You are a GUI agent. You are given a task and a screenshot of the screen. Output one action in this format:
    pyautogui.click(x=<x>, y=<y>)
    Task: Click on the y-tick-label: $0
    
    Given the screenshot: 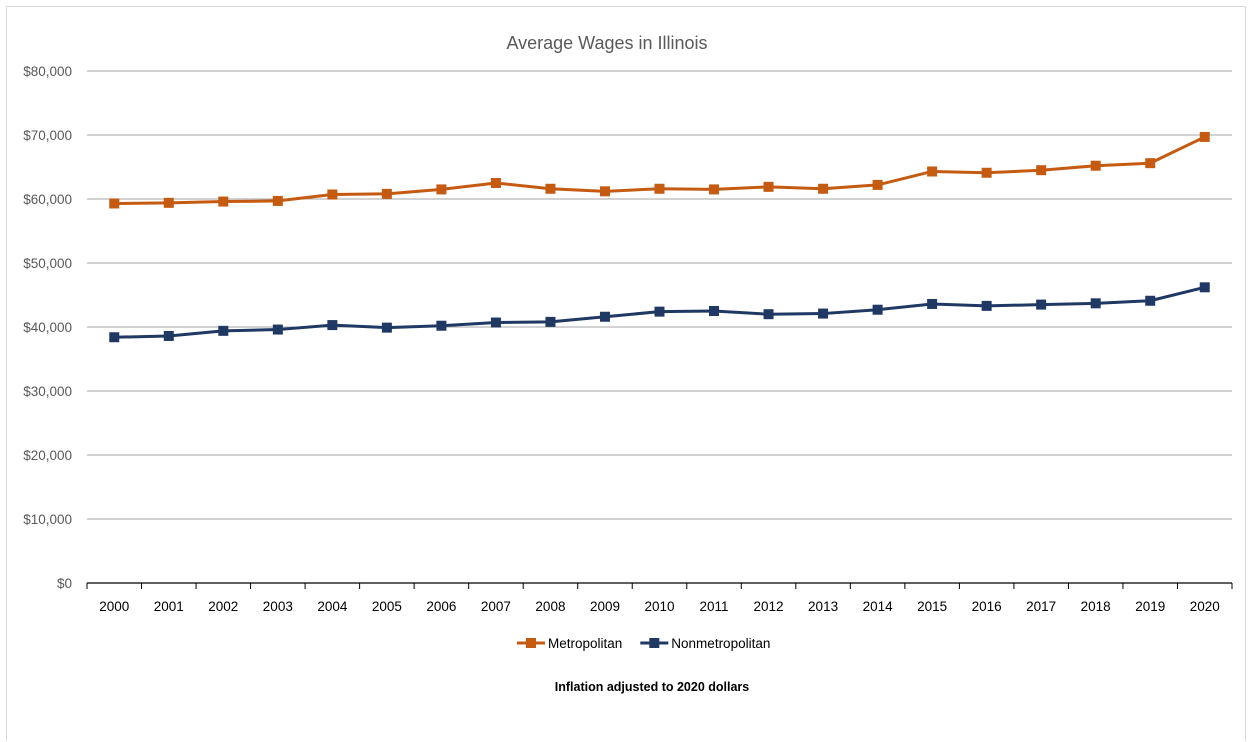 What is the action you would take?
    pyautogui.click(x=64, y=583)
    